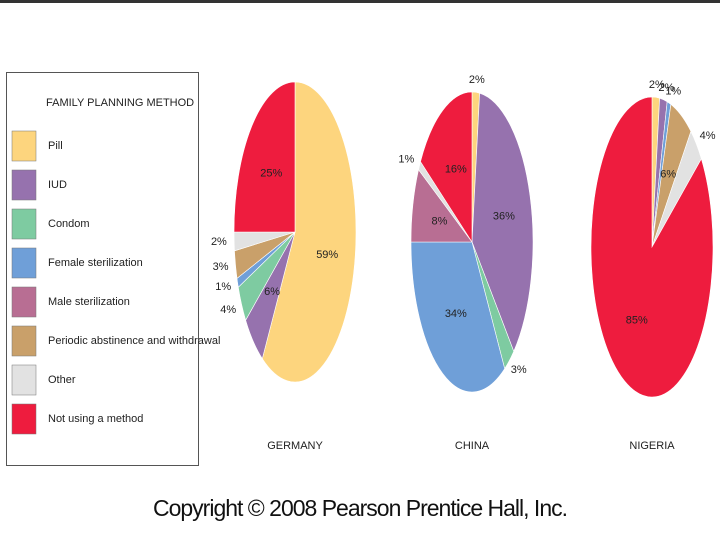  What do you see at coordinates (271, 174) in the screenshot?
I see `value-label: 25%` at bounding box center [271, 174].